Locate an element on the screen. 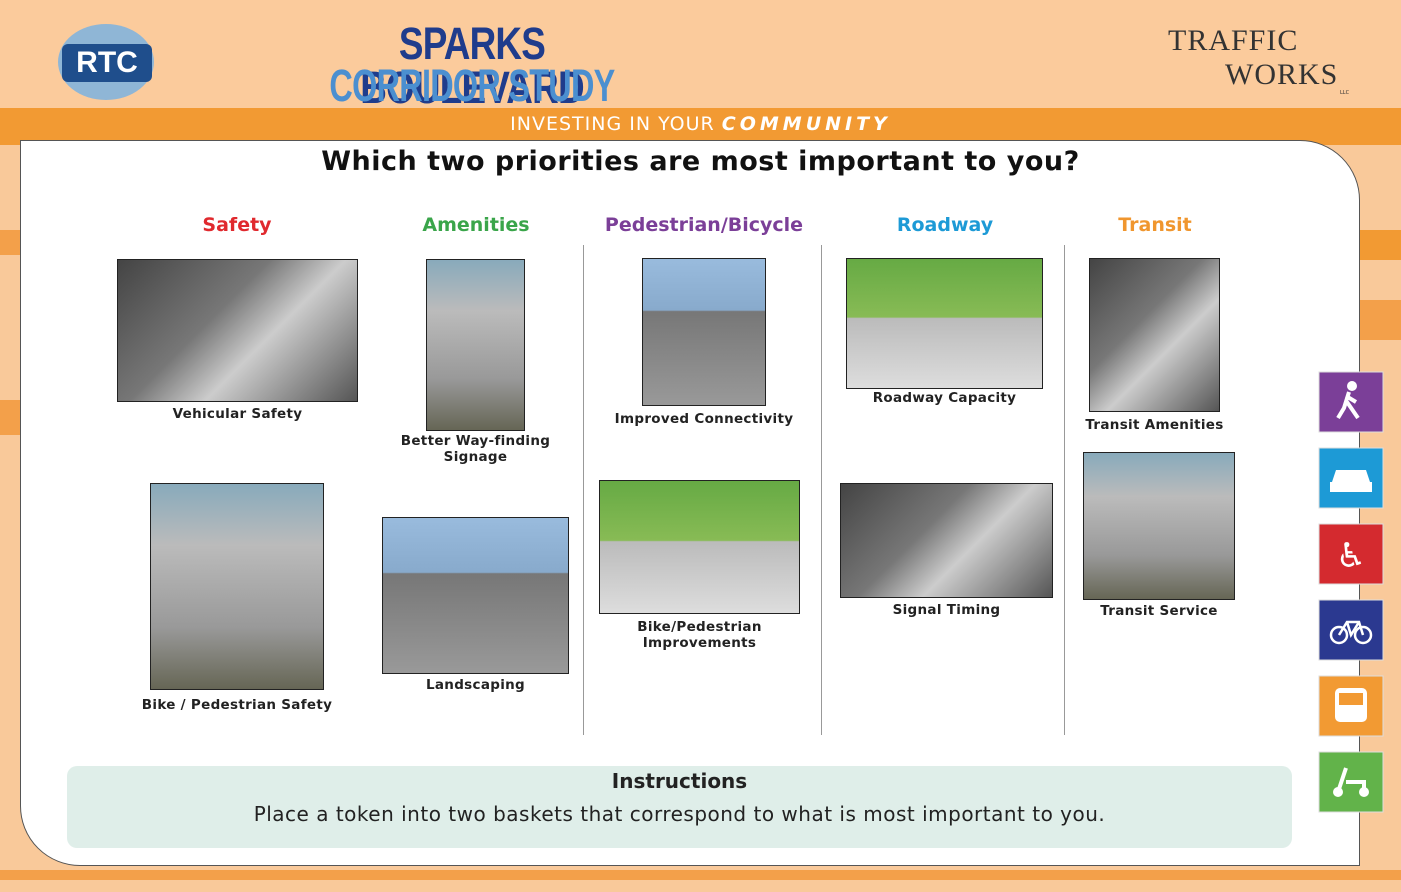 The image size is (1401, 892). photo-caption: Vehicular Safety is located at coordinates (237, 414).